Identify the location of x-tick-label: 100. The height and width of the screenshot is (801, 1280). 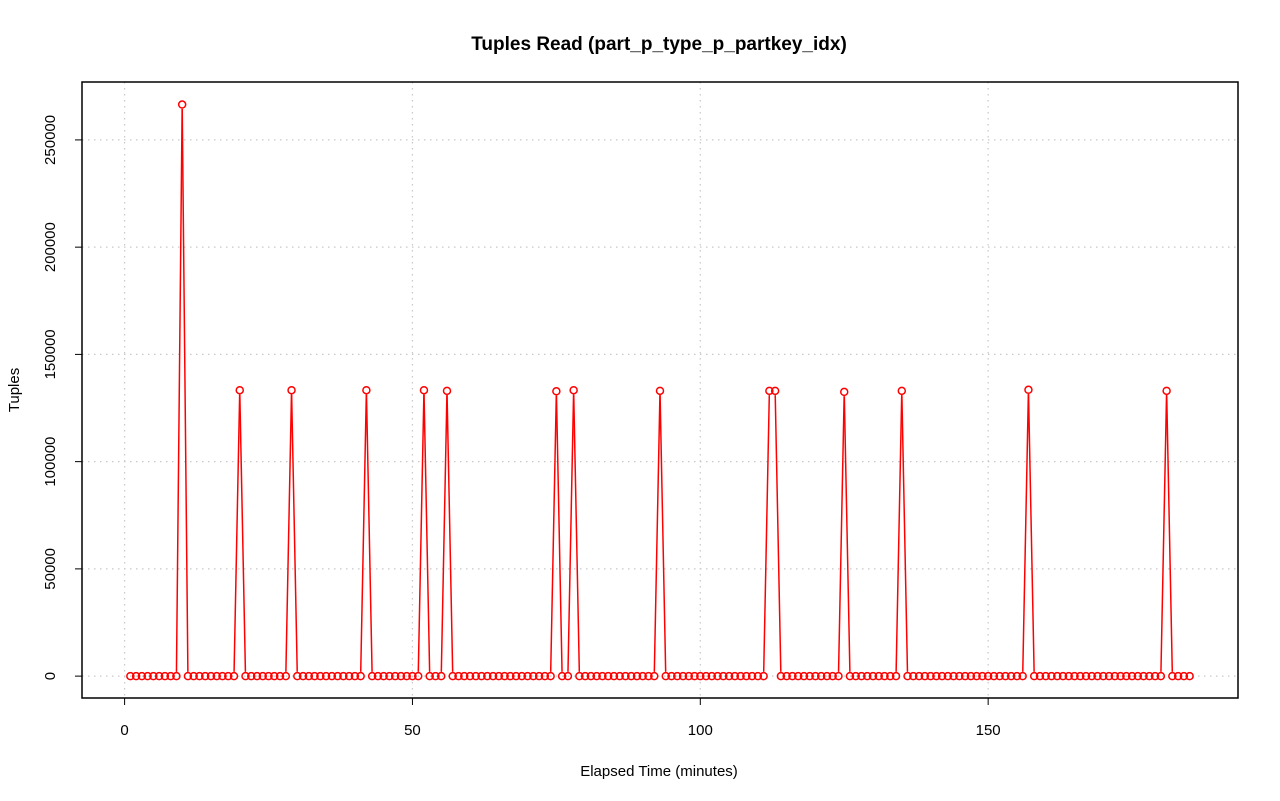
(700, 730).